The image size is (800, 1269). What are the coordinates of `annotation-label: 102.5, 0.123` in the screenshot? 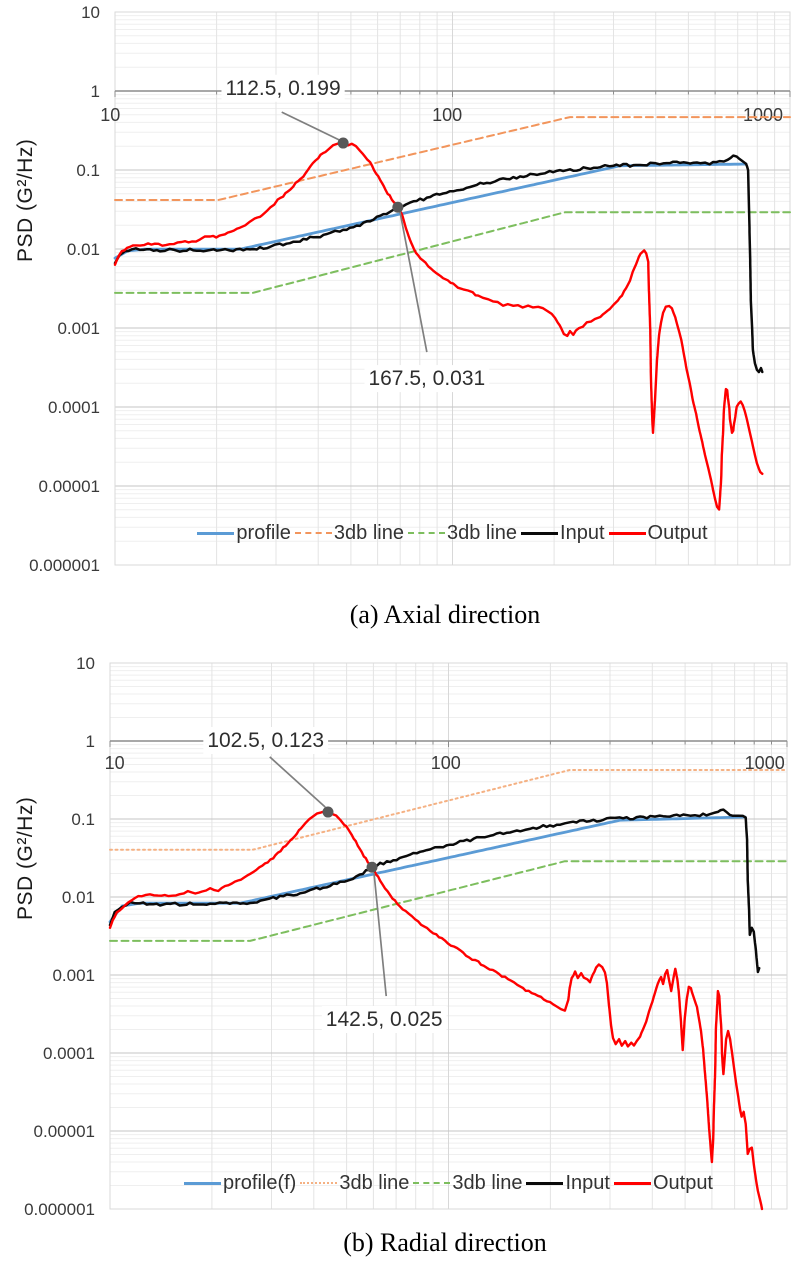 It's located at (265, 740).